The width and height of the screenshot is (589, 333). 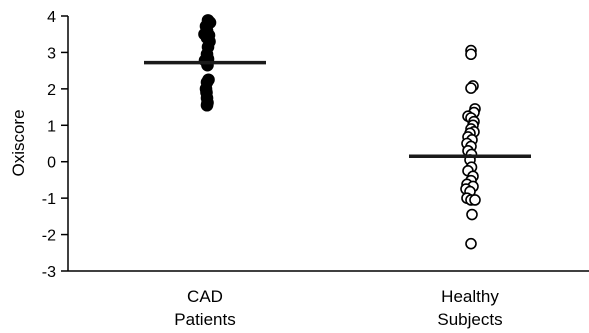 I want to click on y-tick-label: -1, so click(x=49, y=199).